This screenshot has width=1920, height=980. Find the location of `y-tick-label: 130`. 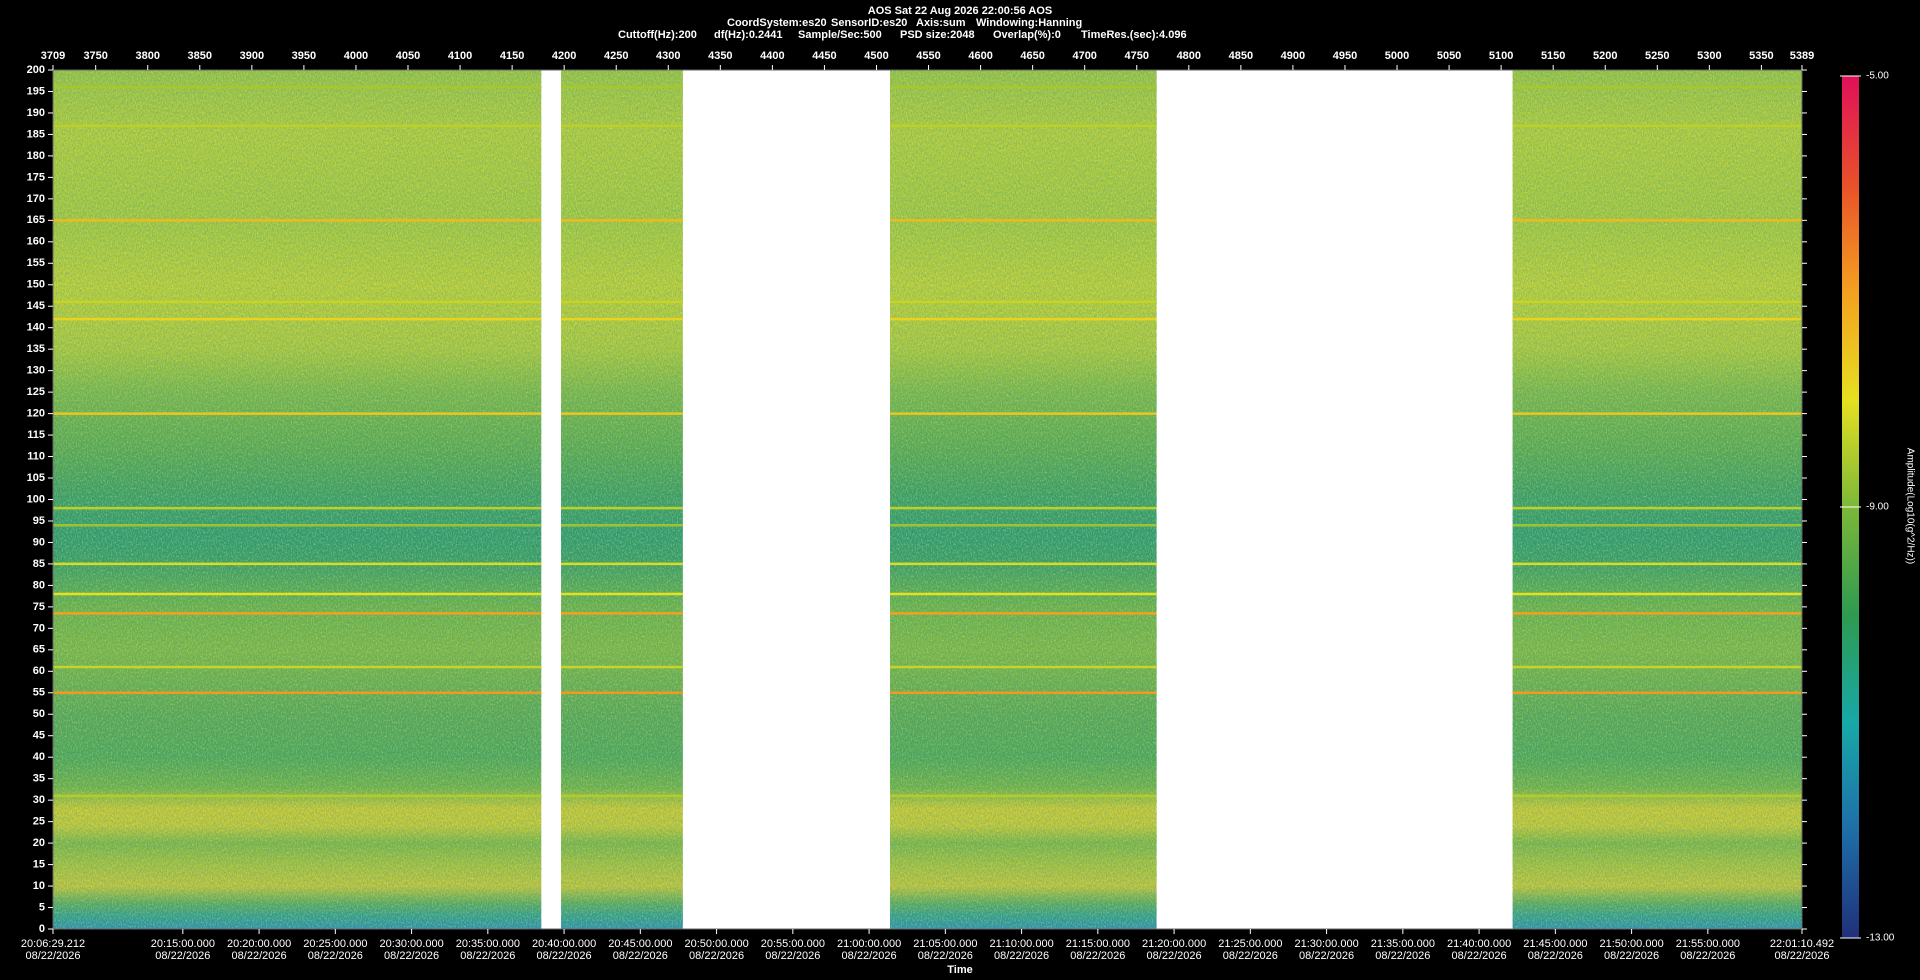

y-tick-label: 130 is located at coordinates (36, 371).